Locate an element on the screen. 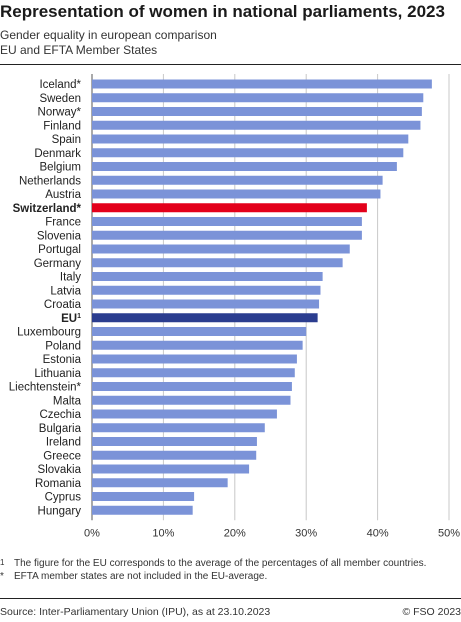 The width and height of the screenshot is (461, 622). category-label: Malta is located at coordinates (67, 401).